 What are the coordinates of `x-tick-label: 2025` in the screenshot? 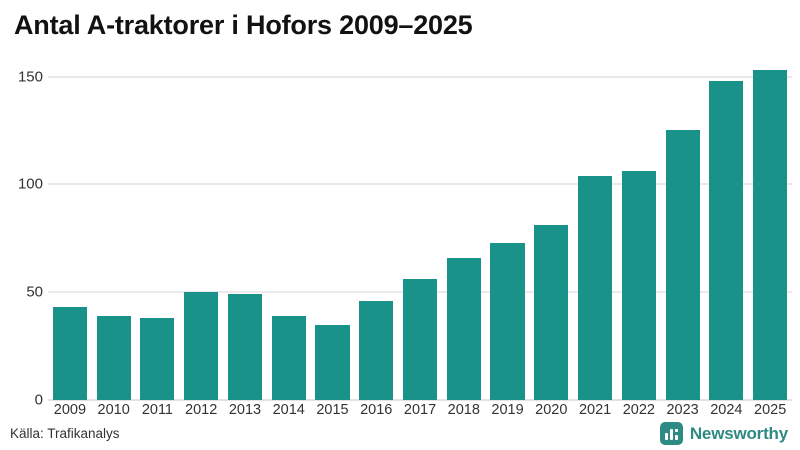 It's located at (770, 410).